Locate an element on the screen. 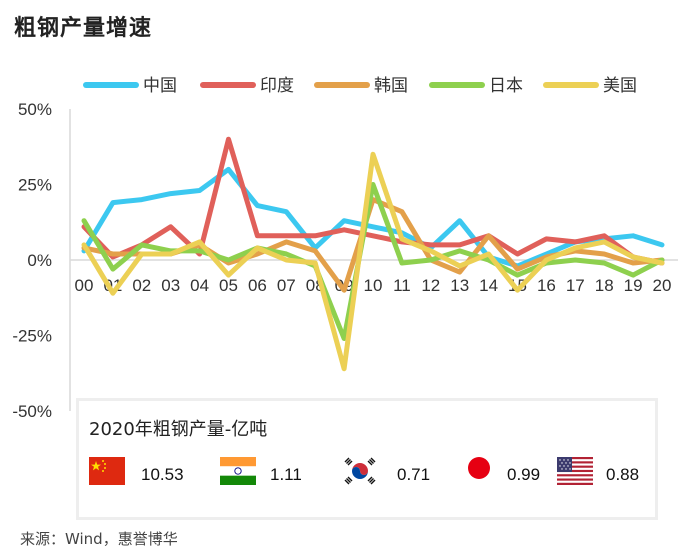 The height and width of the screenshot is (559, 694). x-tick-label: 11 is located at coordinates (402, 285).